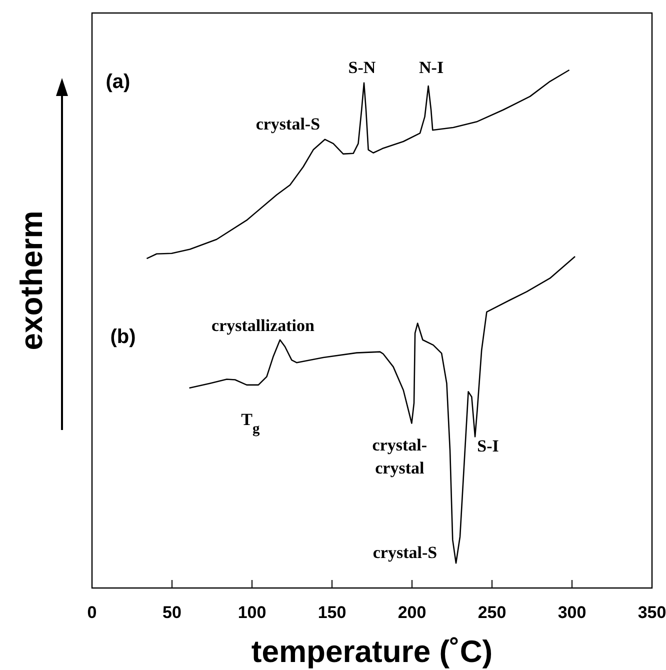 The height and width of the screenshot is (670, 666). Describe the element at coordinates (400, 456) in the screenshot. I see `annotation: crystal- crystal` at that location.